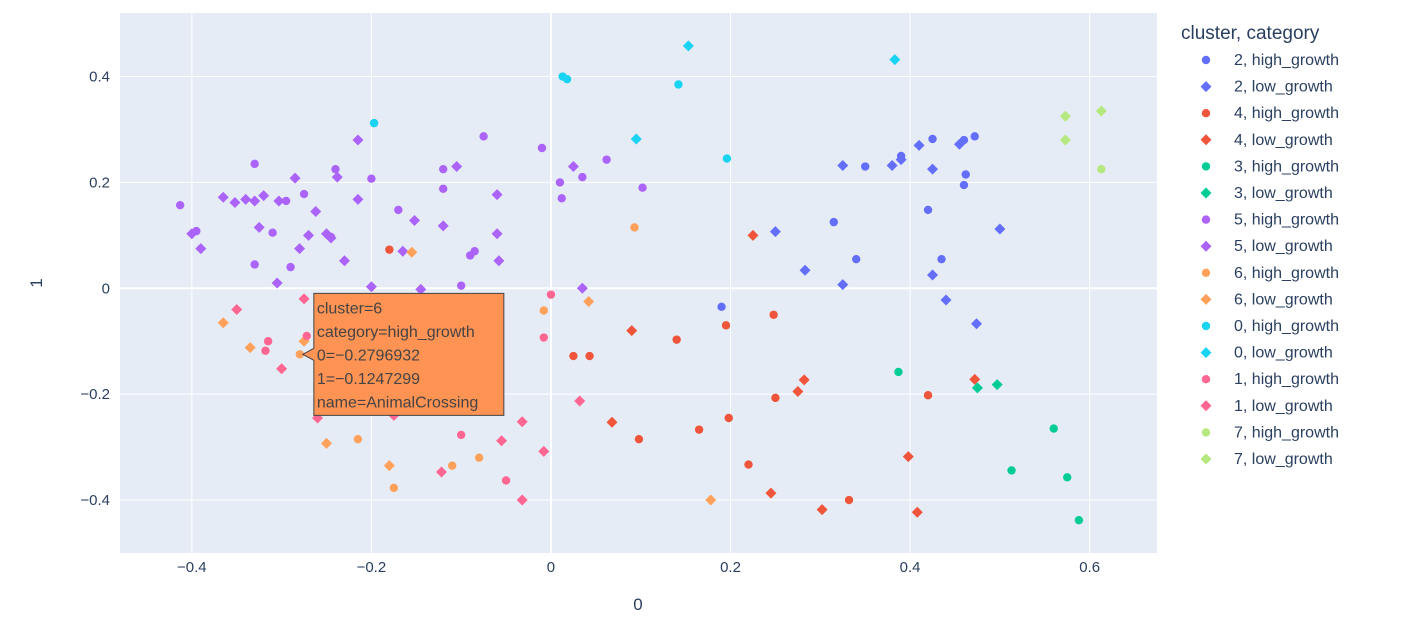  Describe the element at coordinates (1250, 33) in the screenshot. I see `legend-title: cluster, category` at that location.